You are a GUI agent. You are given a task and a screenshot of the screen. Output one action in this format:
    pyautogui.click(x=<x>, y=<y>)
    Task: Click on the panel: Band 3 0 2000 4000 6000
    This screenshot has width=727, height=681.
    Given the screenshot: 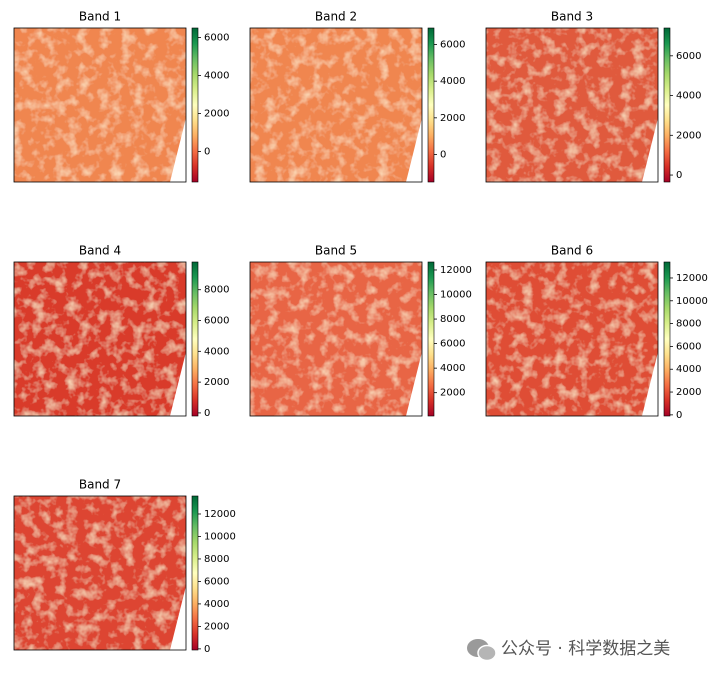 What is the action you would take?
    pyautogui.click(x=593, y=96)
    